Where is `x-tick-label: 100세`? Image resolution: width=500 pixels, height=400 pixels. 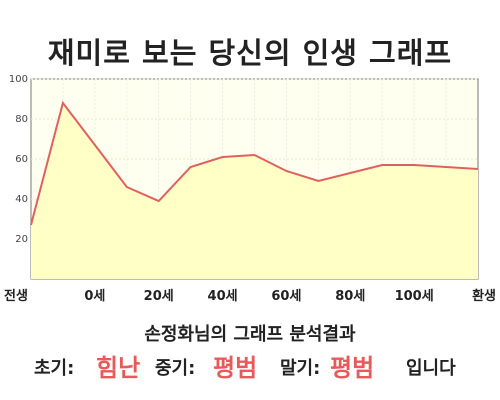
x-tick-label: 100세 is located at coordinates (414, 296).